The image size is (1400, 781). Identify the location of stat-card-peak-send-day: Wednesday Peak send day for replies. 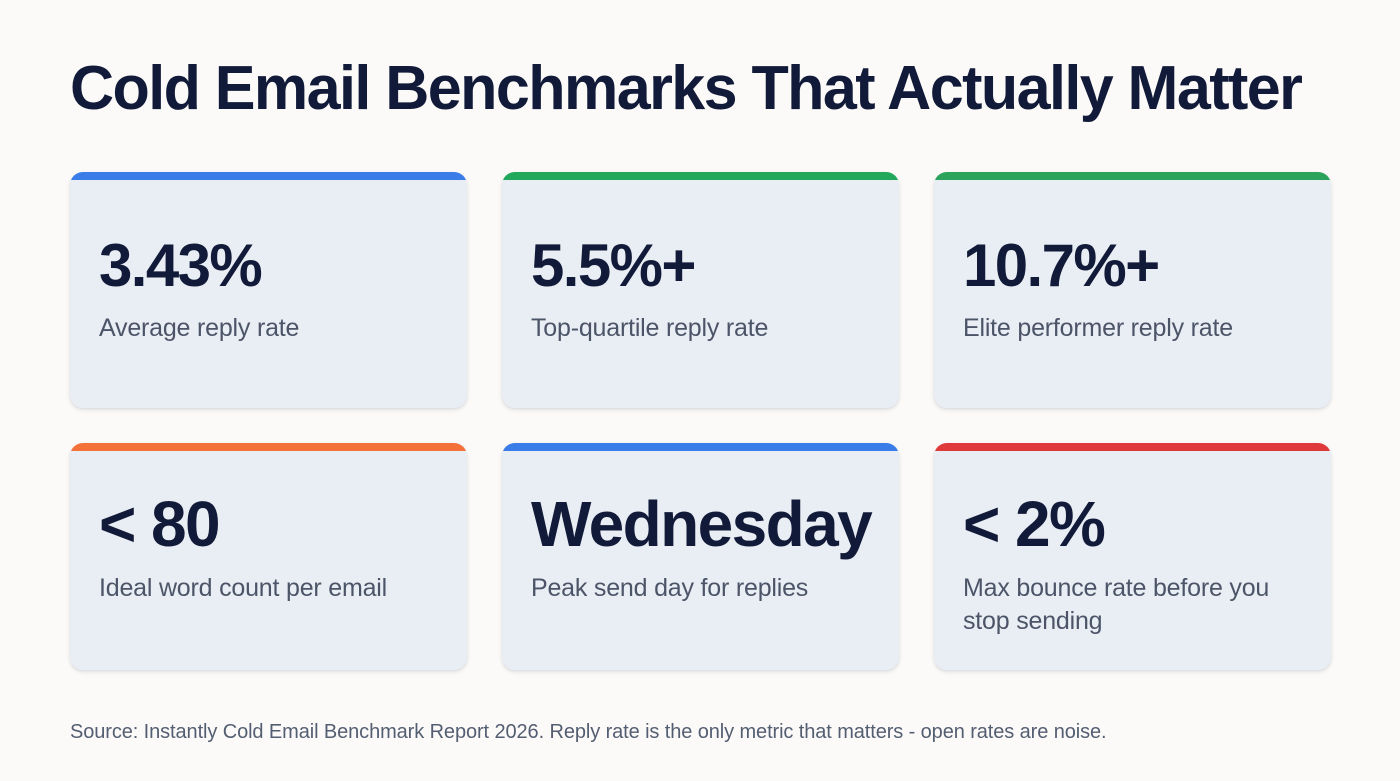
(700, 556).